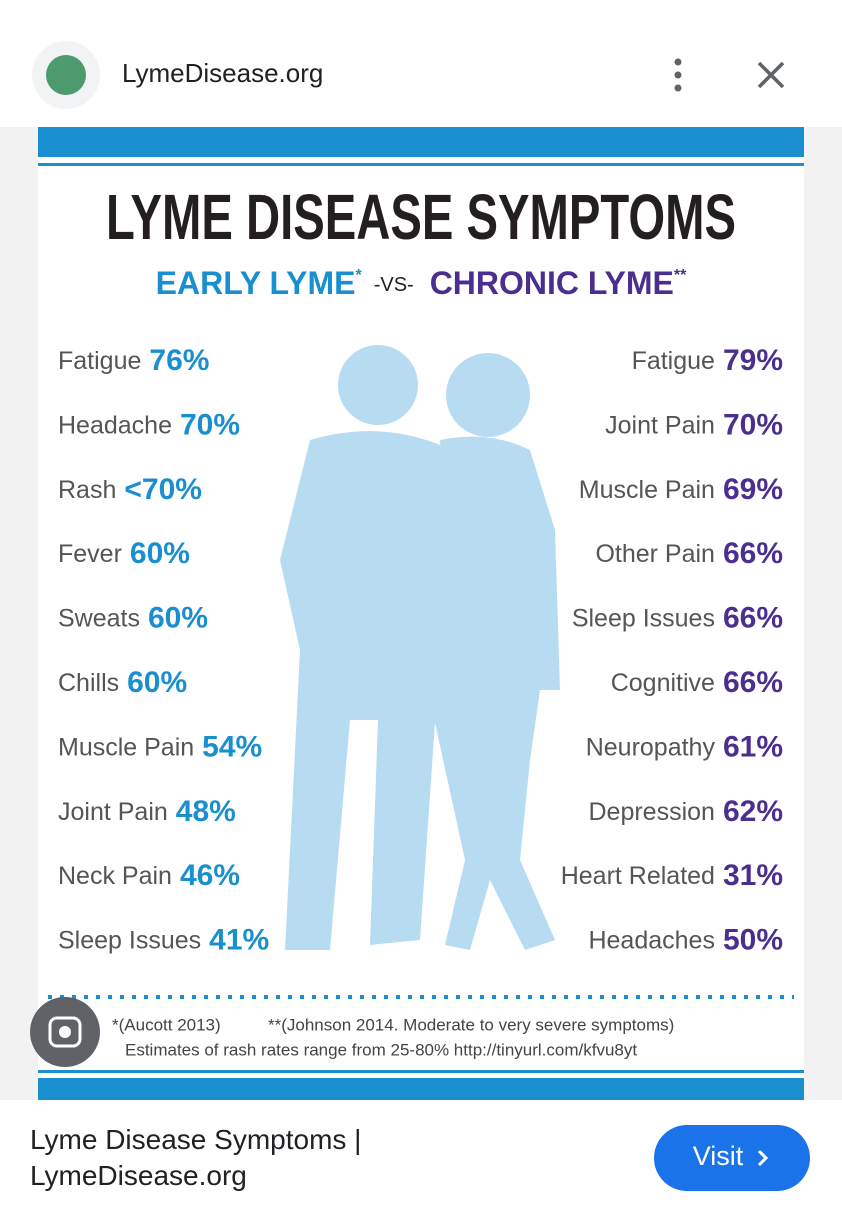 This screenshot has width=842, height=1205. What do you see at coordinates (663, 683) in the screenshot?
I see `symptom-label: Cognitive` at bounding box center [663, 683].